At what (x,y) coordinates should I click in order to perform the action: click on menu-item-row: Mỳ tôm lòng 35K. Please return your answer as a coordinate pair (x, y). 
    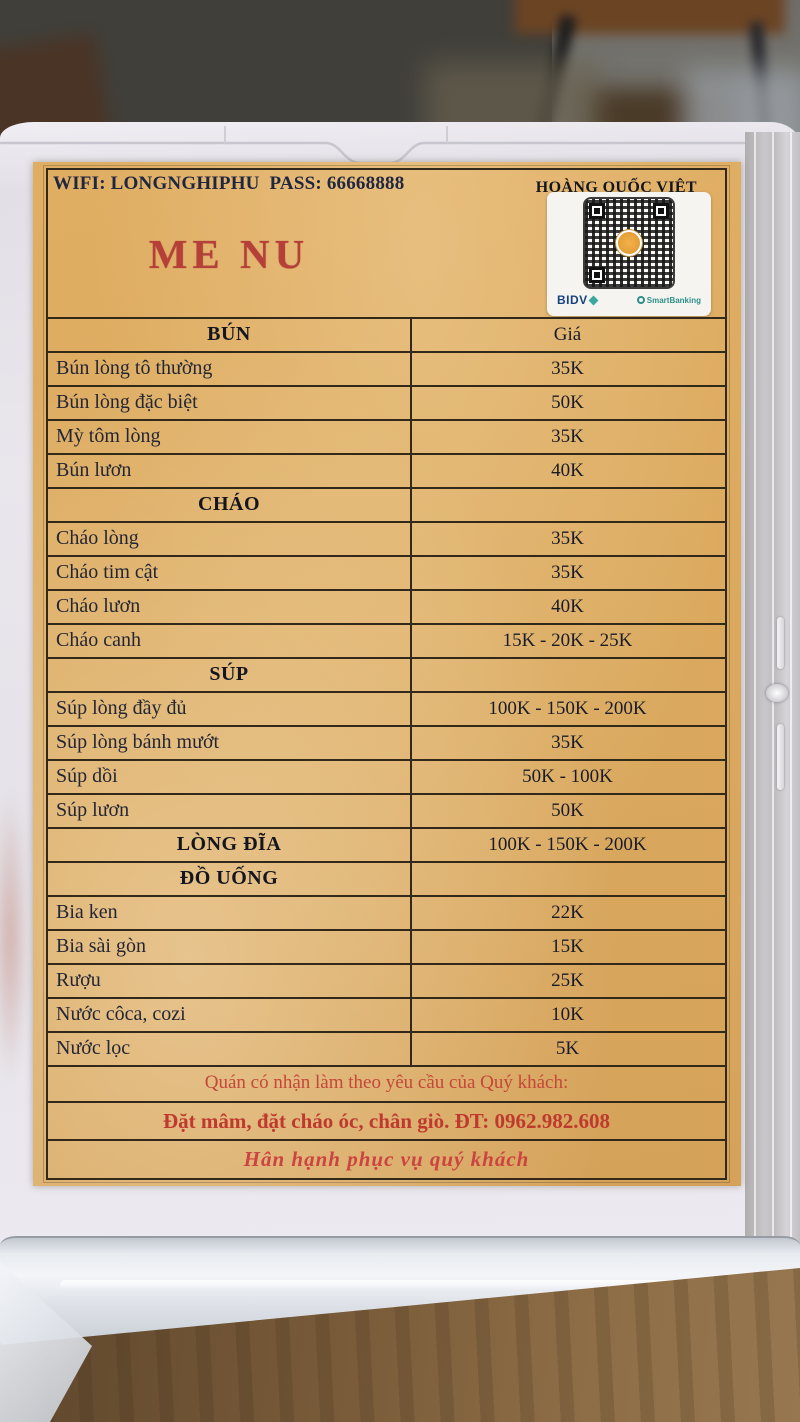
    Looking at the image, I should click on (386, 438).